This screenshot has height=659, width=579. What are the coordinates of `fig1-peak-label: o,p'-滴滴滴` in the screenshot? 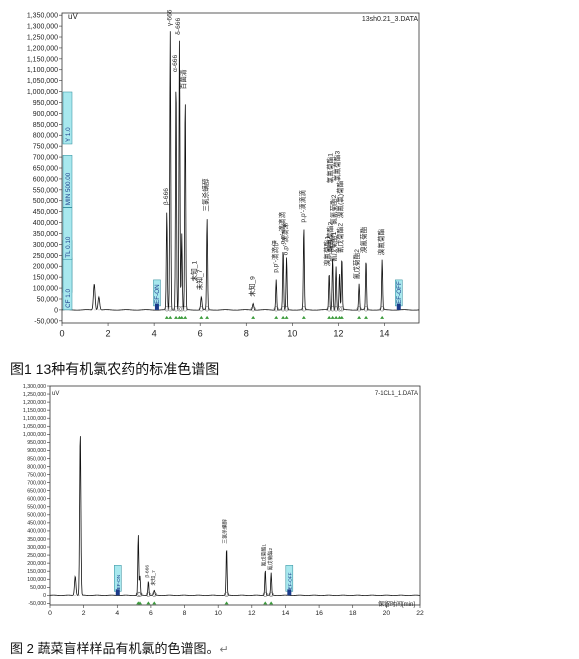 It's located at (281, 227).